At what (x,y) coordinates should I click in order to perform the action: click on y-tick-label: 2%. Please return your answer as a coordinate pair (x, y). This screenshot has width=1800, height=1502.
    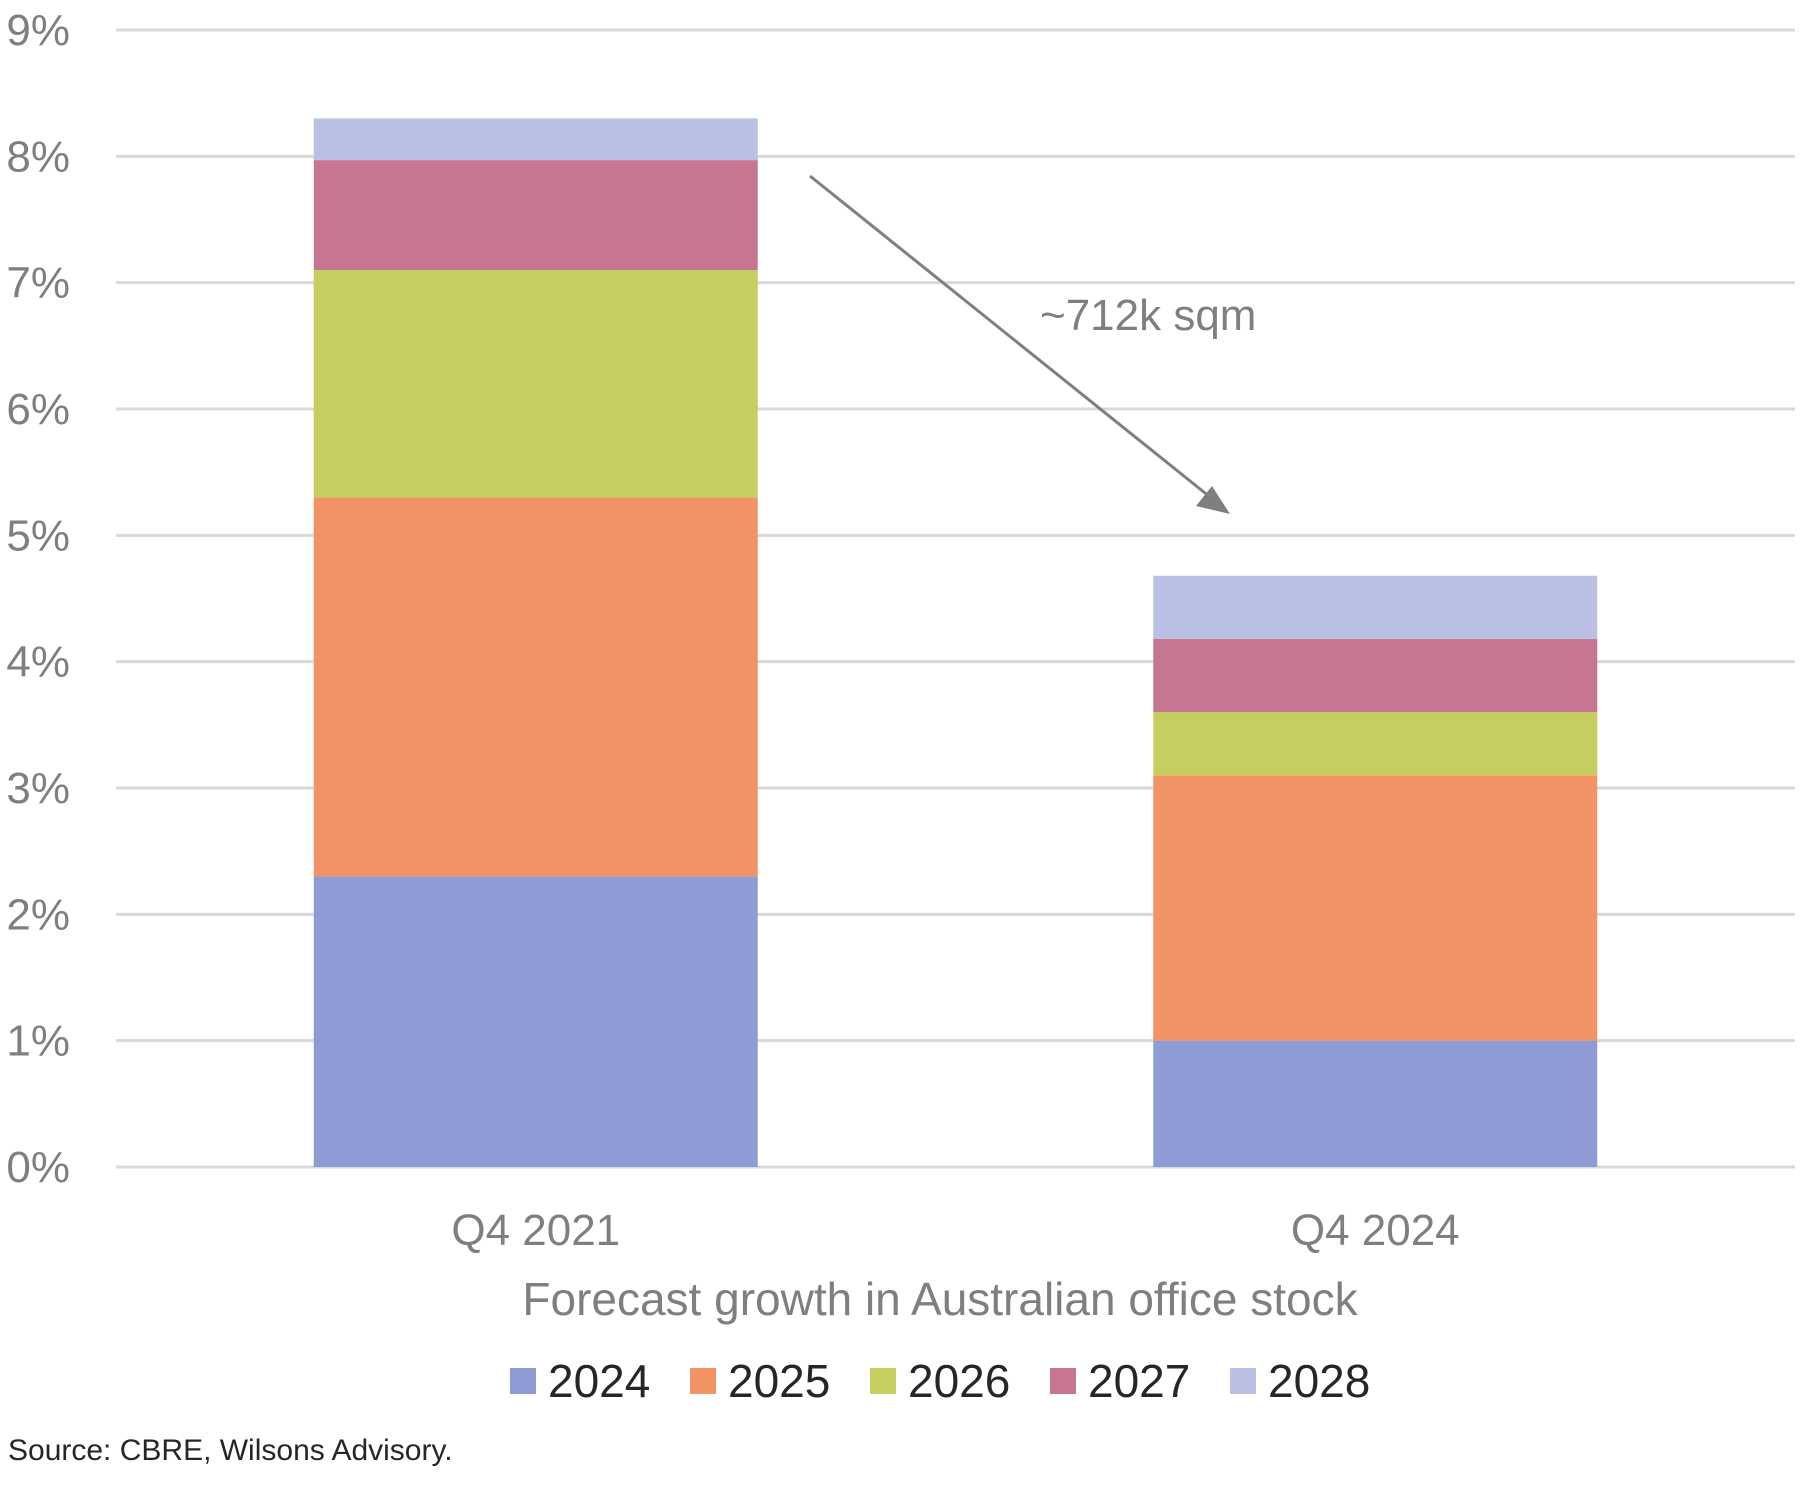
    Looking at the image, I should click on (38, 914).